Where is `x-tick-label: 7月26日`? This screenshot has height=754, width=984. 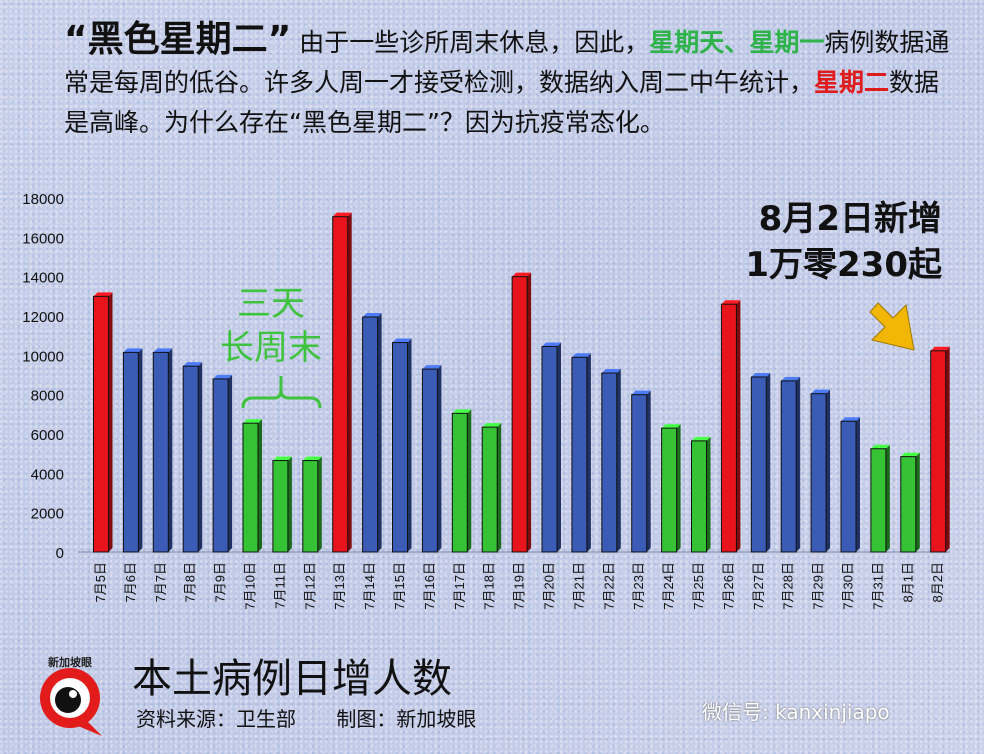
x-tick-label: 7月26日 is located at coordinates (728, 586).